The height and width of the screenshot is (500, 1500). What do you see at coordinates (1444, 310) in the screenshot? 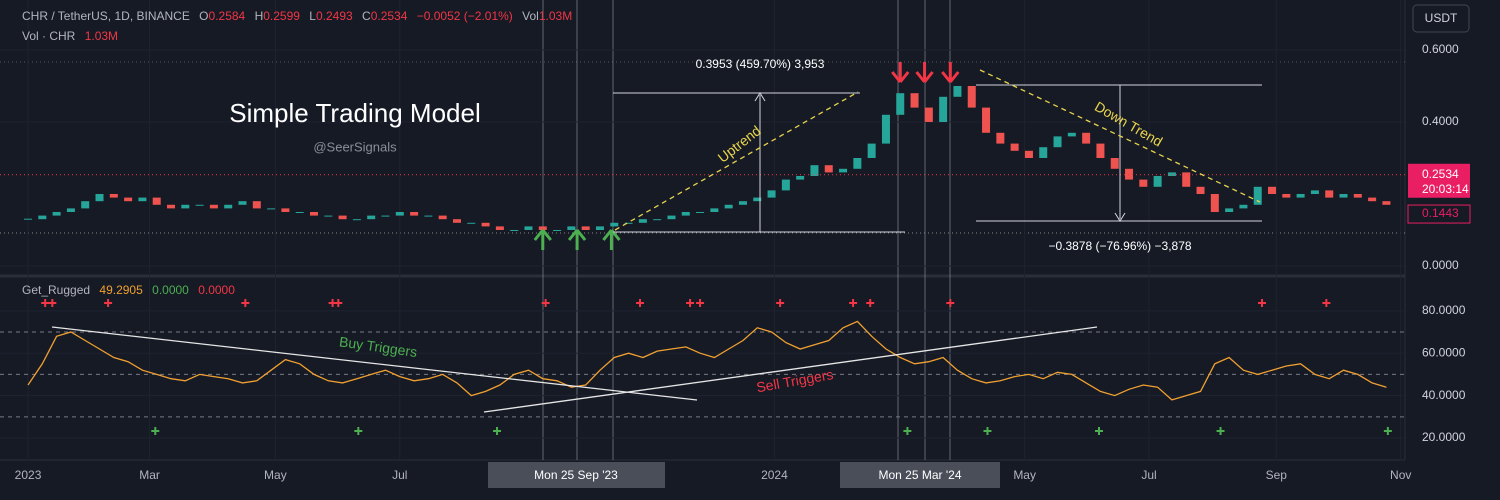
I see `y-tick-label: 80.0000` at bounding box center [1444, 310].